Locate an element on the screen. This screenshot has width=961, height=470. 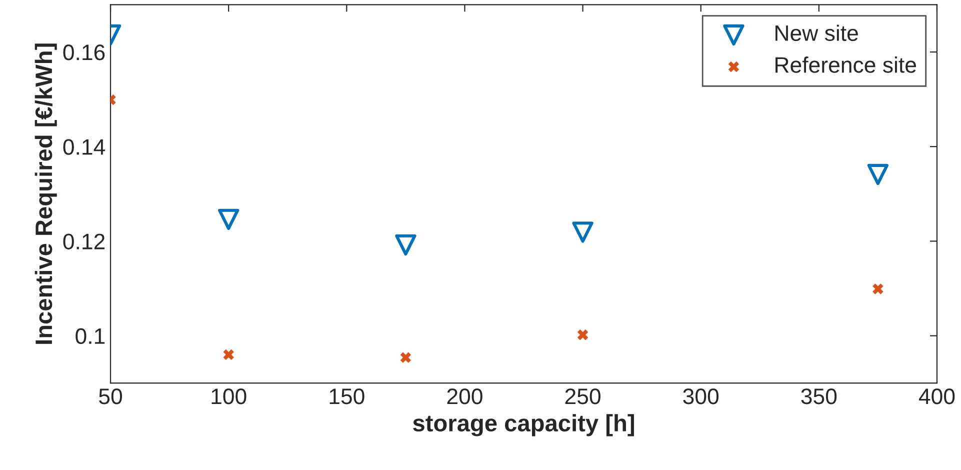
x-tick-label: 50 is located at coordinates (110, 396).